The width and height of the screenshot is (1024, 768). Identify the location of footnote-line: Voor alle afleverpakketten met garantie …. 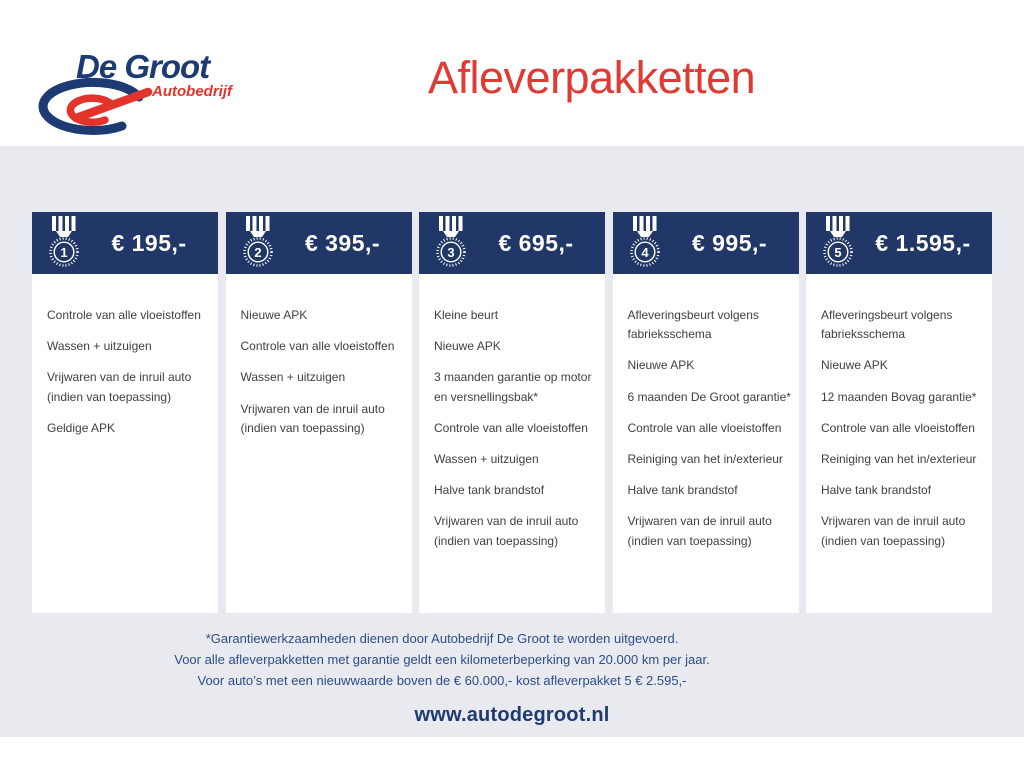
(442, 659).